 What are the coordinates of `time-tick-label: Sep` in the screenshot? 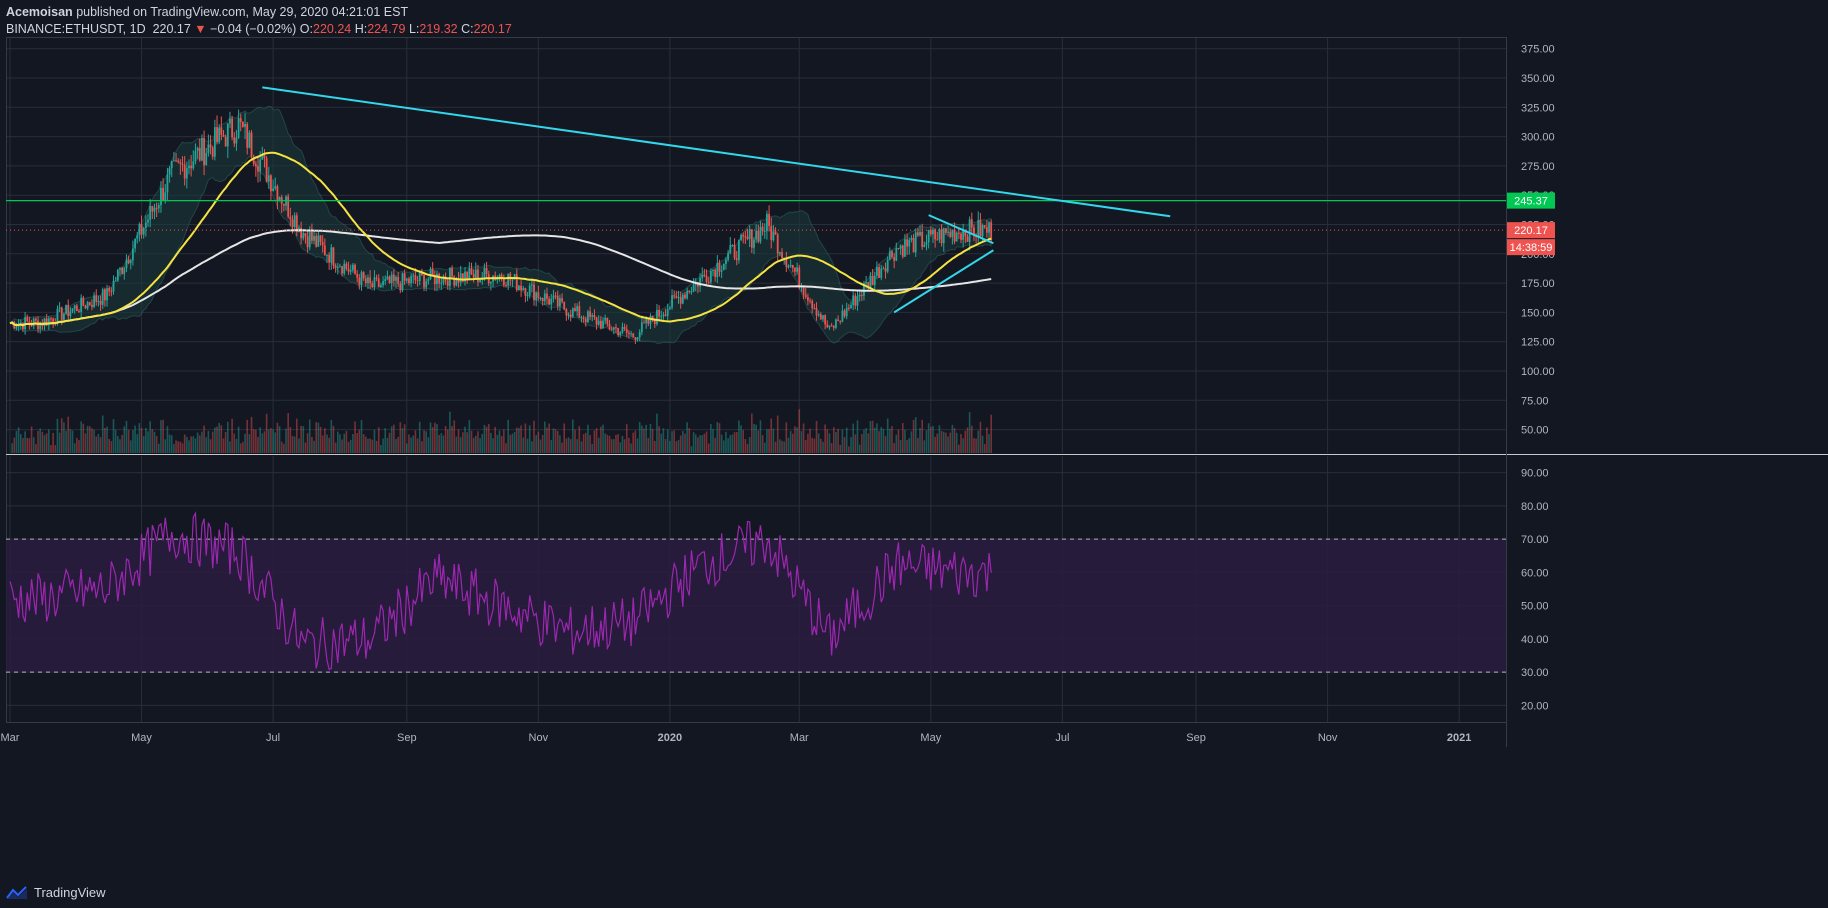 It's located at (1196, 738).